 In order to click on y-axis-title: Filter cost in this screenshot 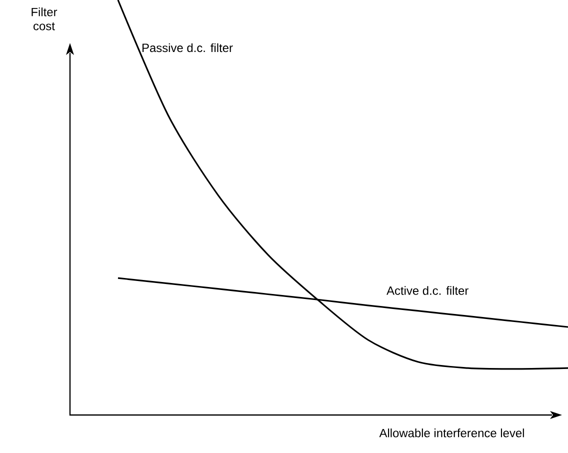, I will do `click(45, 19)`.